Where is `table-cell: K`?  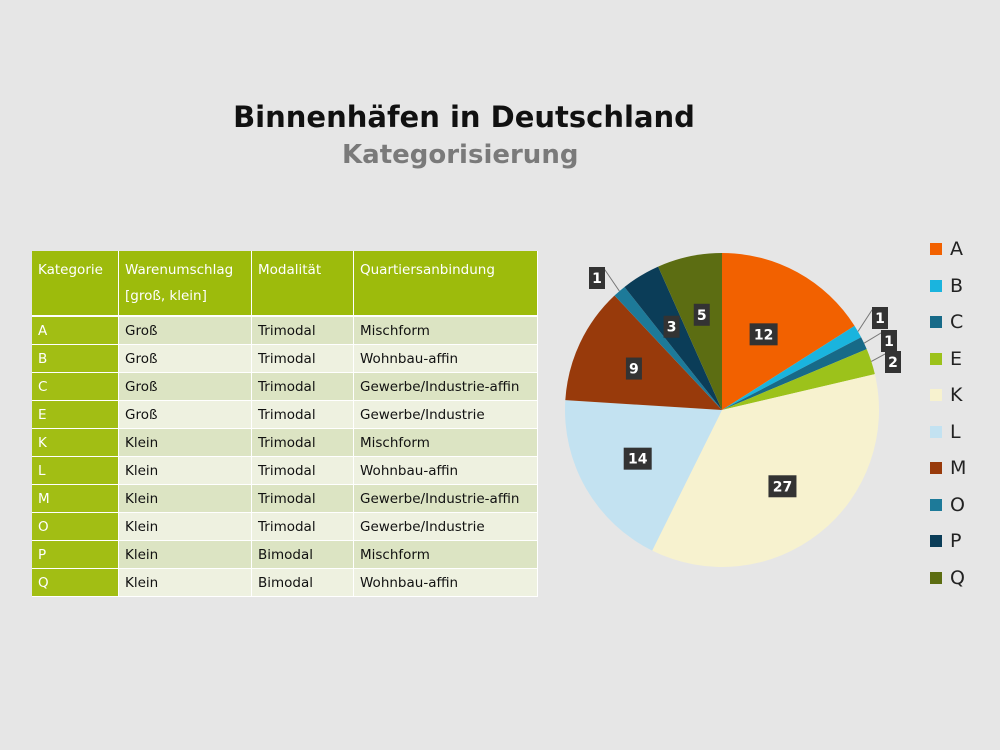
table-cell: K is located at coordinates (75, 442).